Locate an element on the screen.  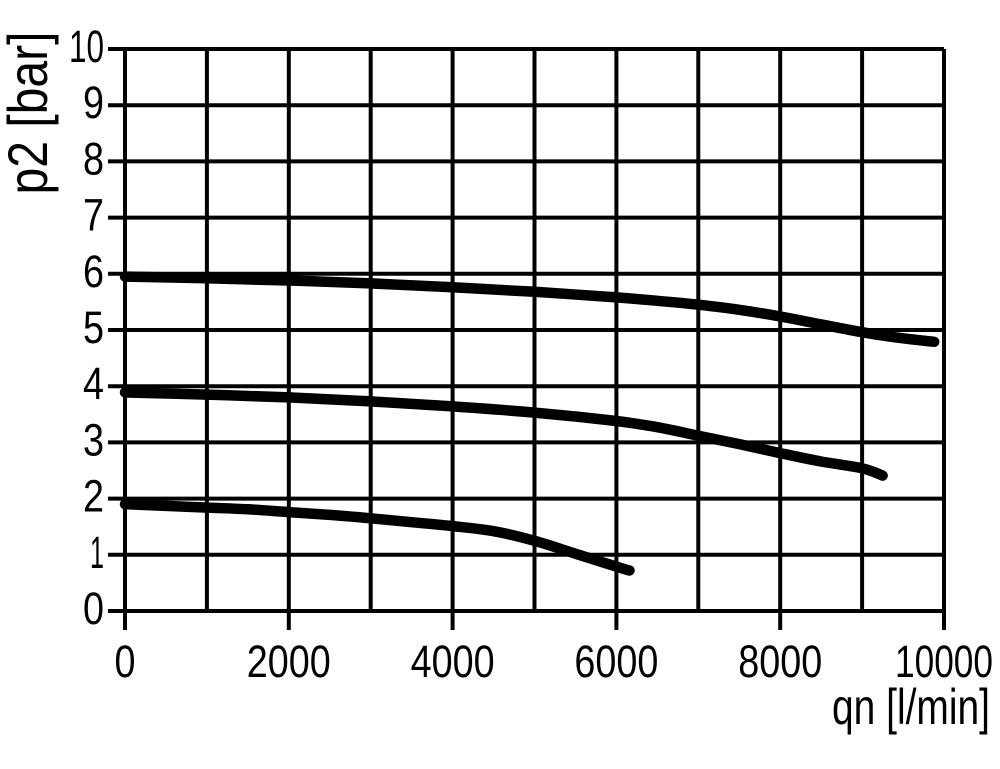
flow-curve-upper is located at coordinates (529, 309).